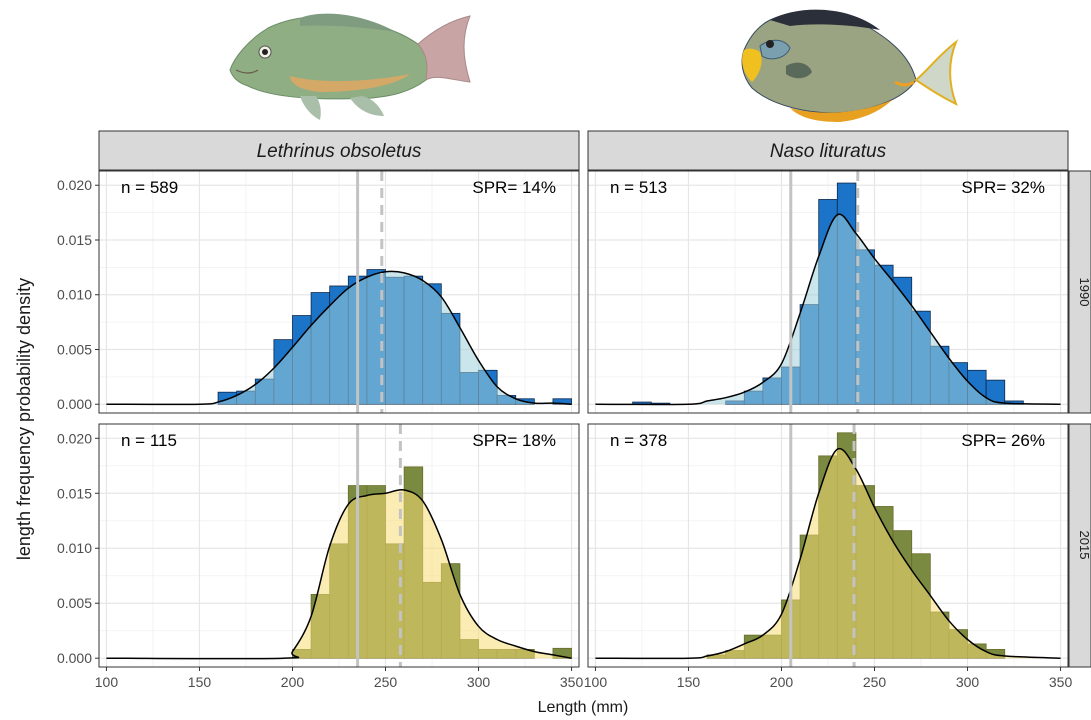  What do you see at coordinates (149, 440) in the screenshot?
I see `sample-size-label: n = 115` at bounding box center [149, 440].